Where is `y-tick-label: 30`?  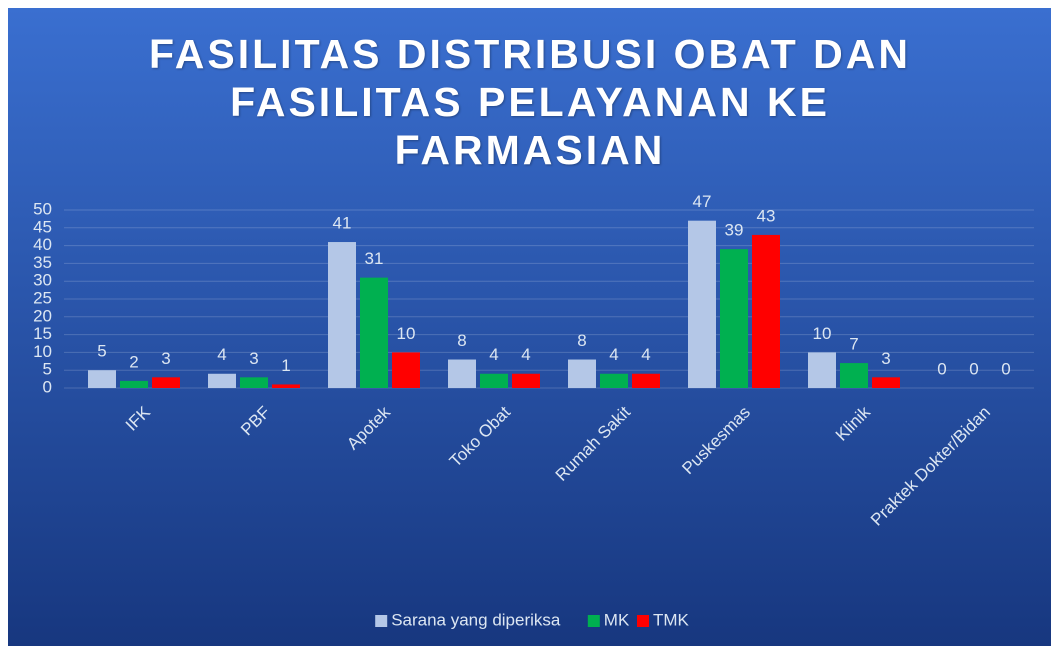 y-tick-label: 30 is located at coordinates (42, 280).